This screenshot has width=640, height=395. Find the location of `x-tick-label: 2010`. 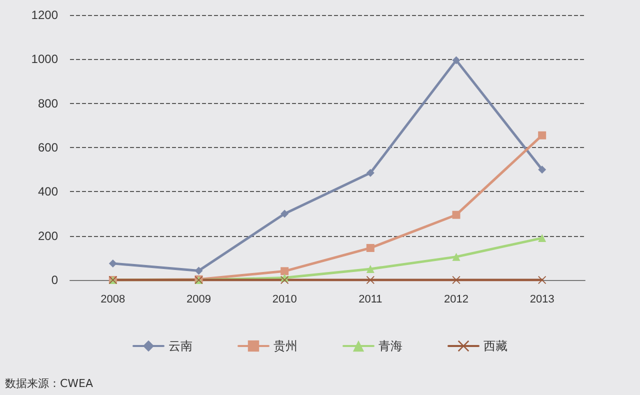

x-tick-label: 2010 is located at coordinates (284, 300).